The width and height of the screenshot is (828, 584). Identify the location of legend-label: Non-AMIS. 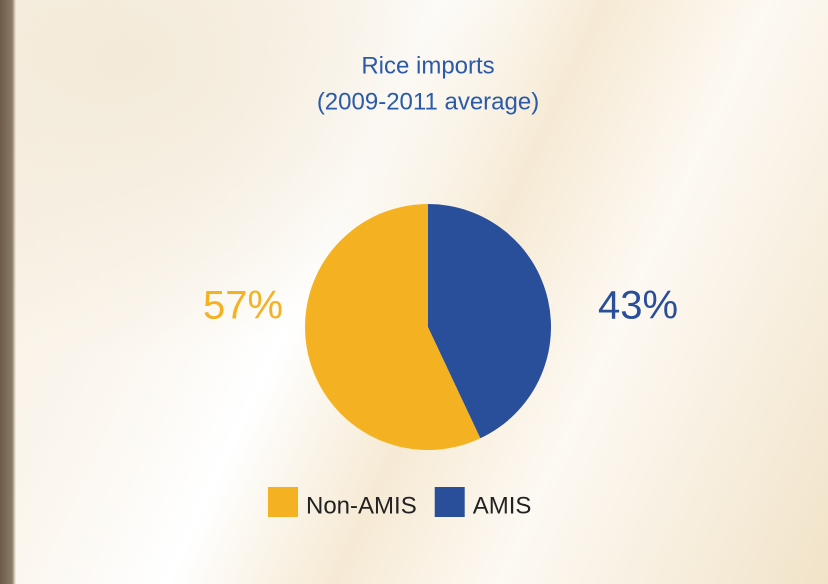
(361, 505).